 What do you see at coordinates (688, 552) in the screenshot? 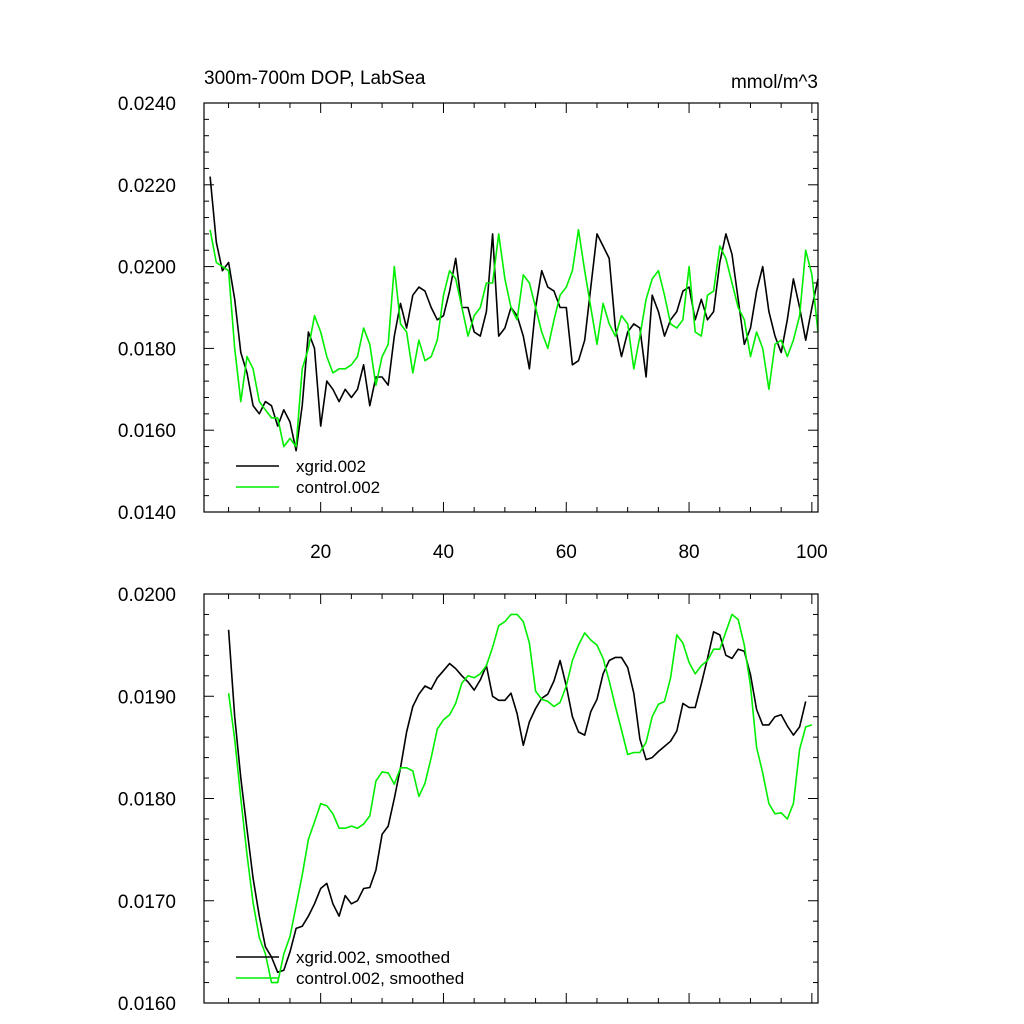
I see `x-tick-label: 80` at bounding box center [688, 552].